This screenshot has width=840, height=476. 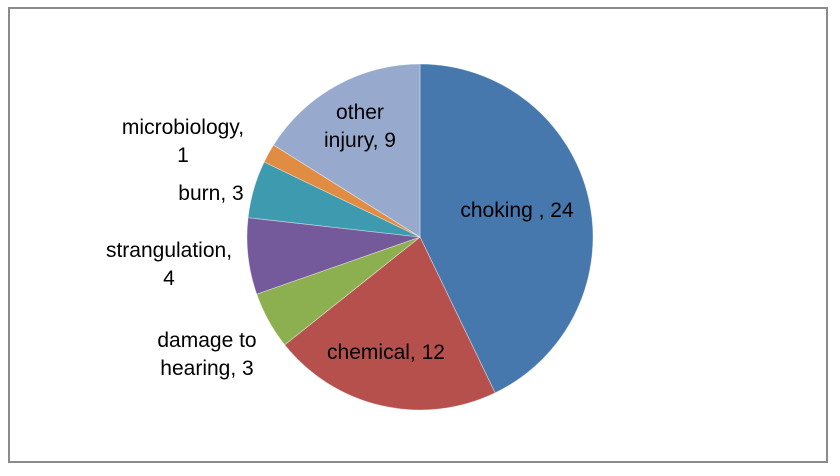 What do you see at coordinates (333, 256) in the screenshot?
I see `pie-slice-strangulation` at bounding box center [333, 256].